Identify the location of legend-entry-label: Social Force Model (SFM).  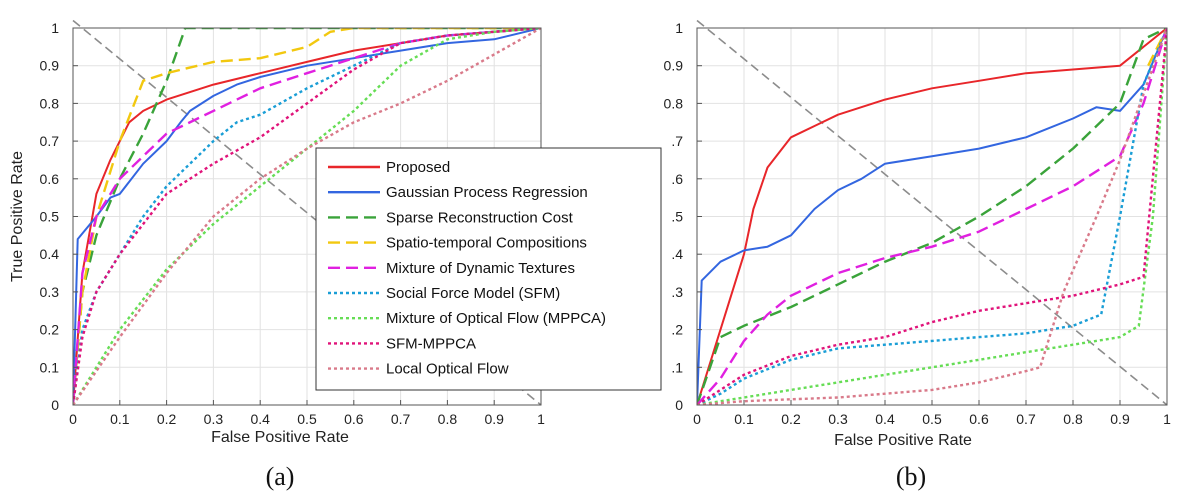
(473, 293).